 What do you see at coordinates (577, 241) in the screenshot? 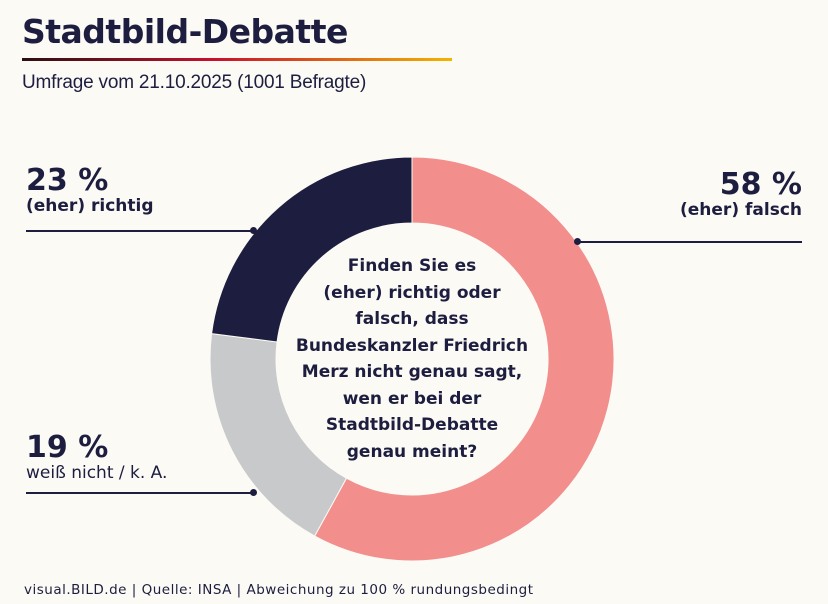
I see `leader-dot-falsch` at bounding box center [577, 241].